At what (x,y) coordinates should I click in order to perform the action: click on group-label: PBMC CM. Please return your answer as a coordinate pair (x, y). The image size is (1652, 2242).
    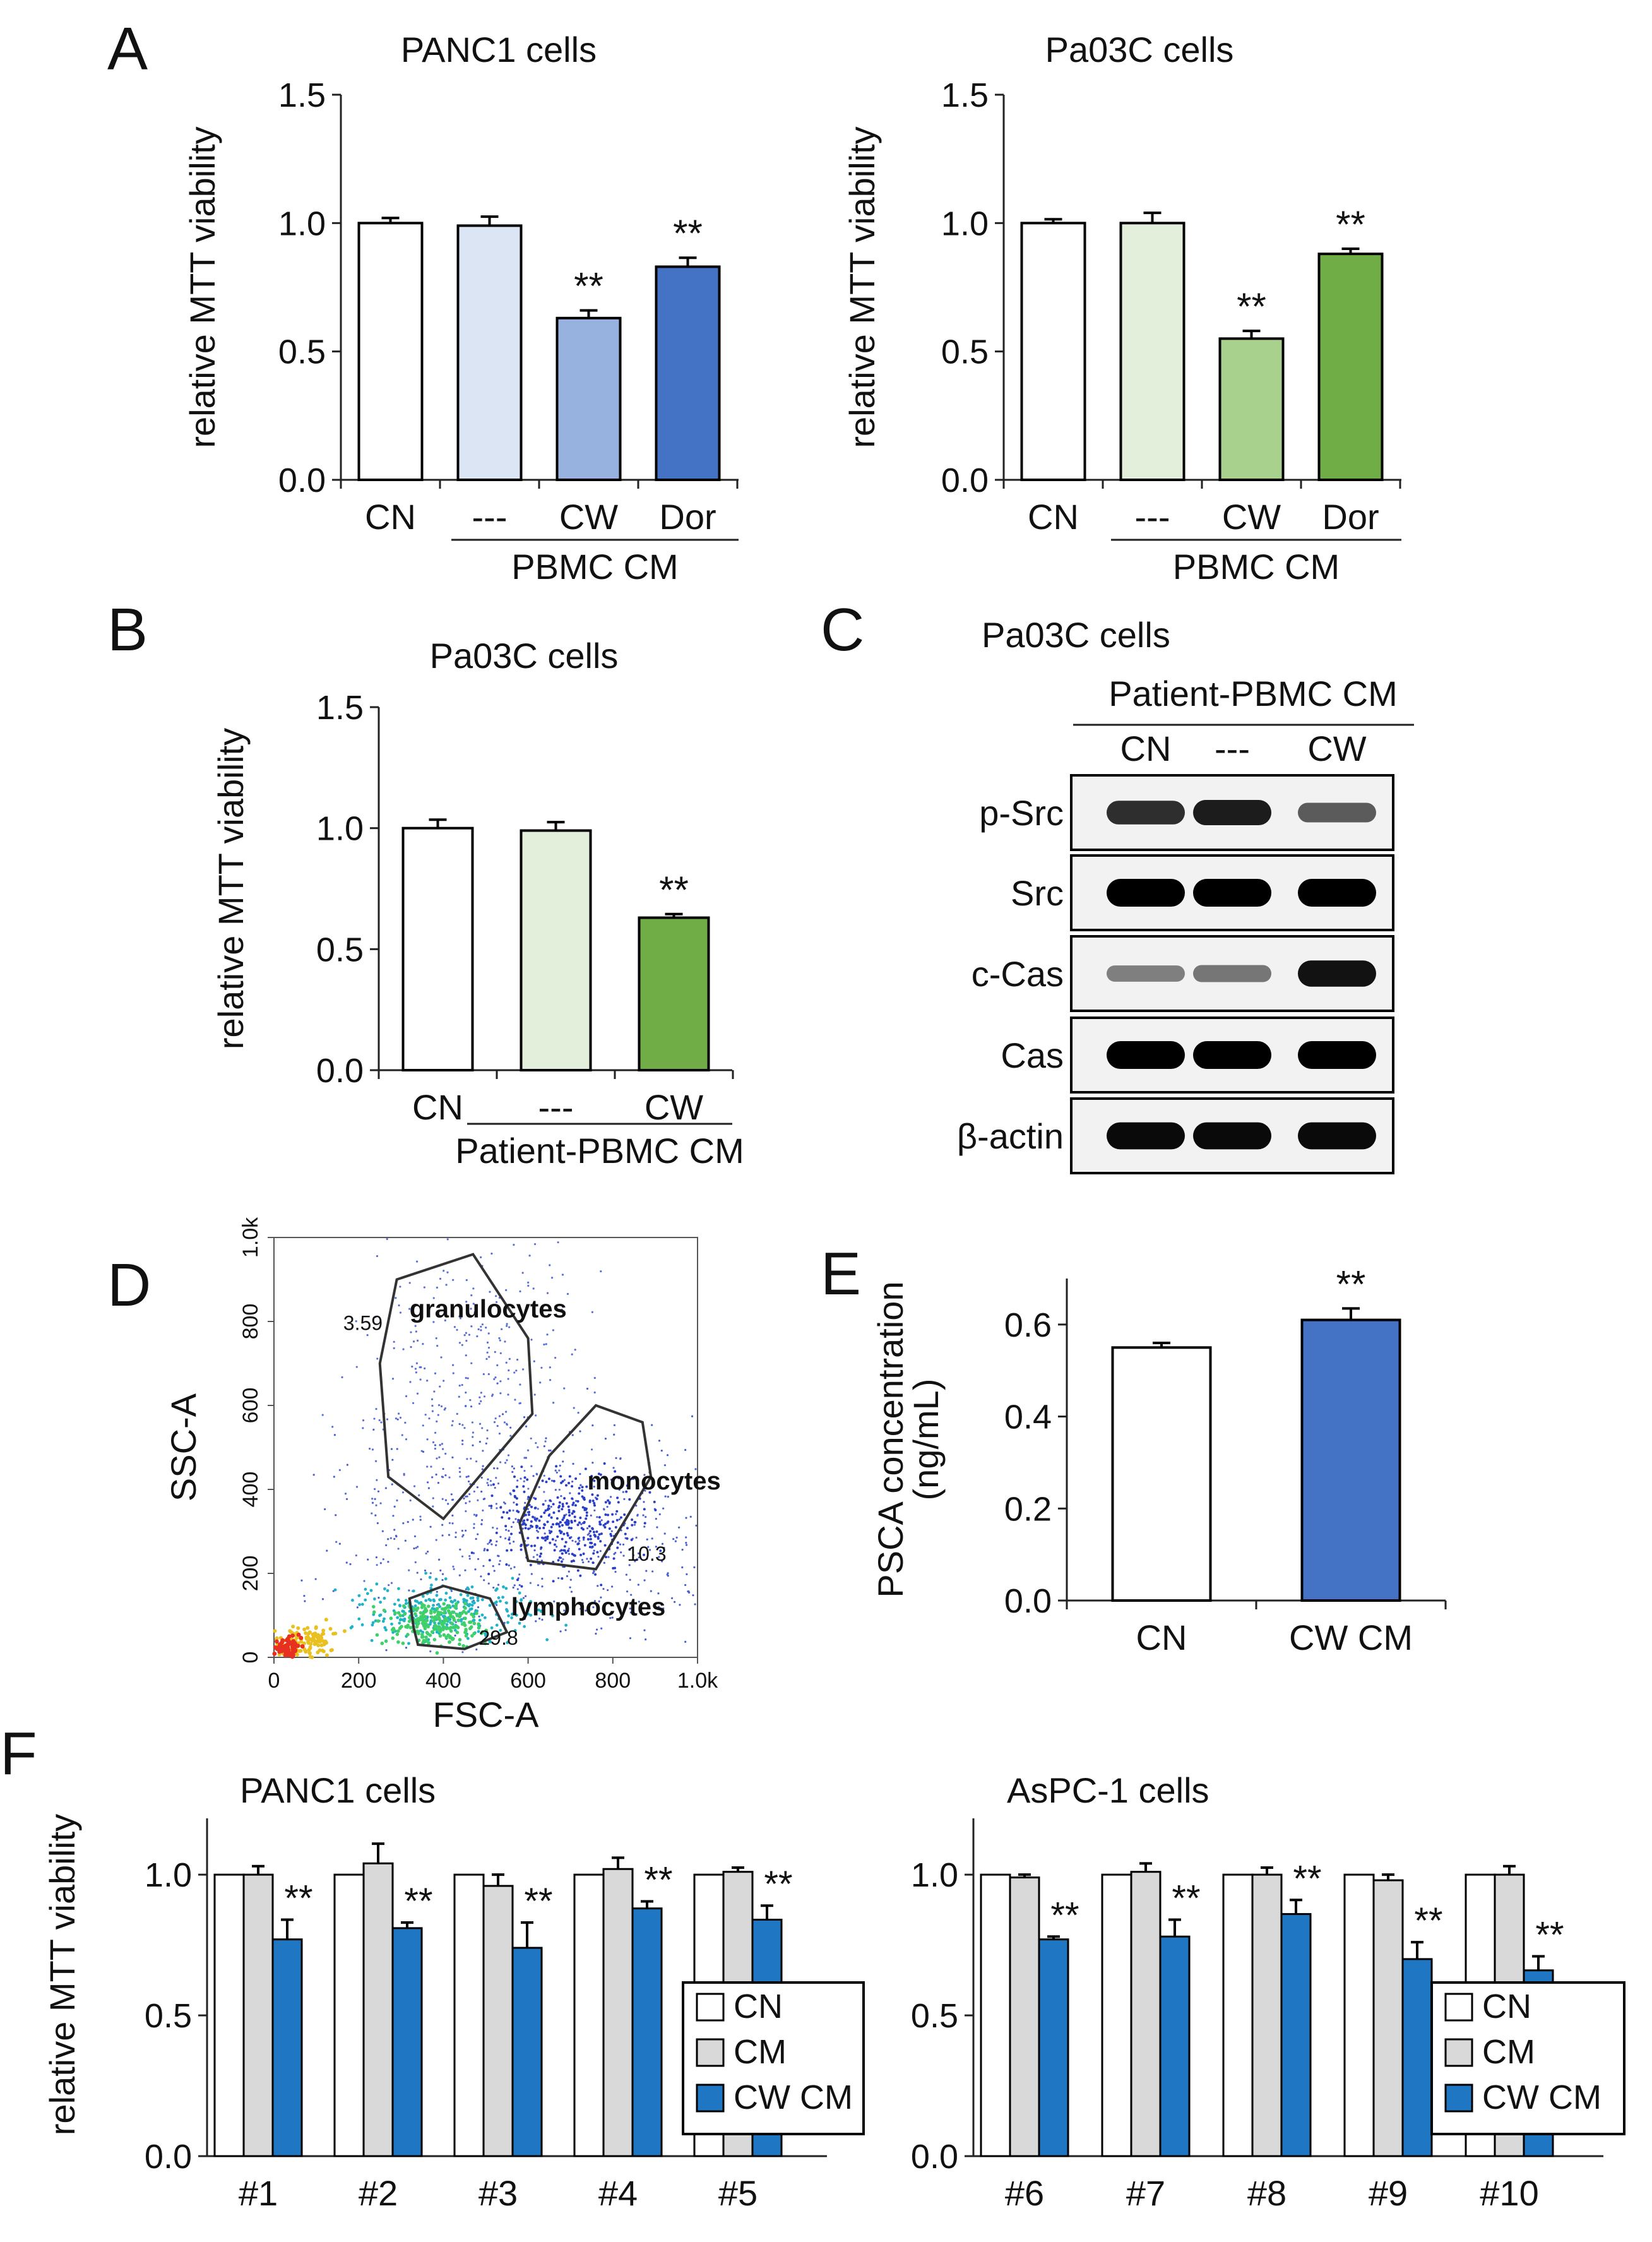
    Looking at the image, I should click on (594, 567).